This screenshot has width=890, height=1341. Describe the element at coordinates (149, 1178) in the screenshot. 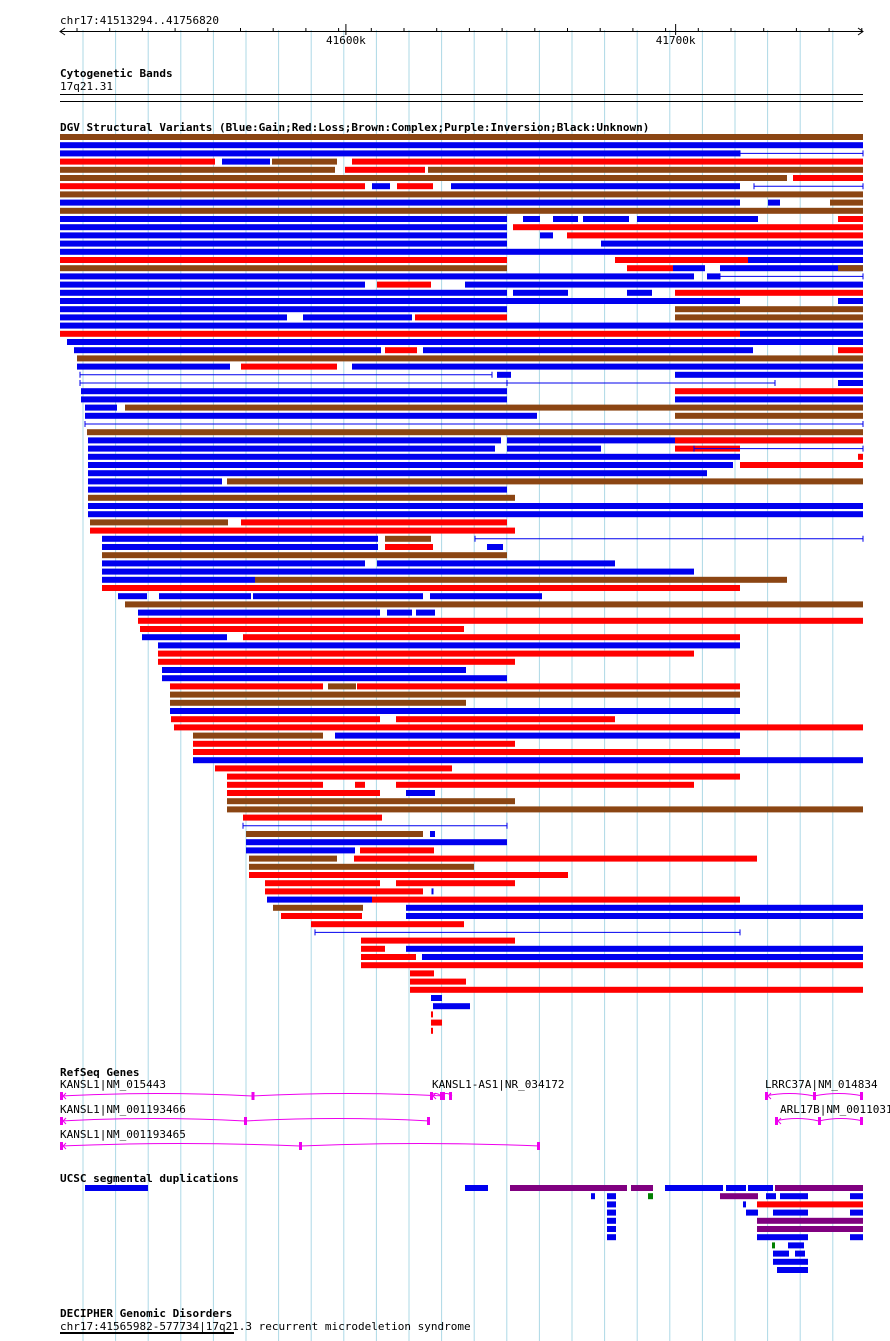

I see `segdup-track-title: UCSC segmental duplications` at that location.